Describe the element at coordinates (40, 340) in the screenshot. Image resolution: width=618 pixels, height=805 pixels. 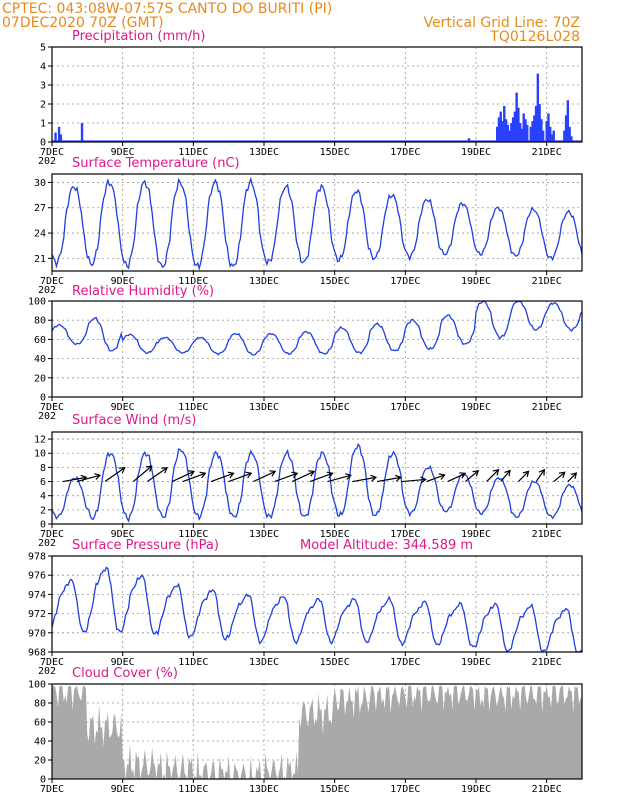
I see `y-tick-label: 60` at that location.